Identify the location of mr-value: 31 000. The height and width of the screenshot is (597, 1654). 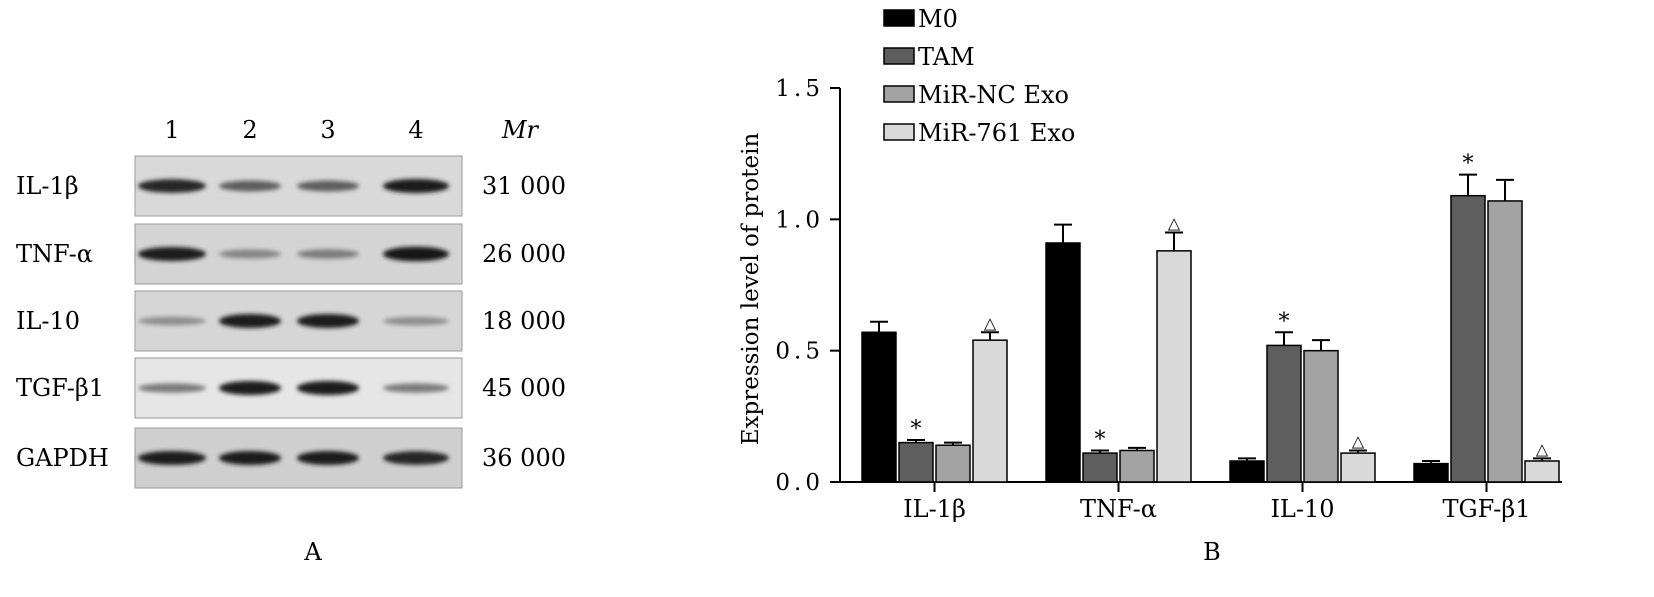
(524, 186).